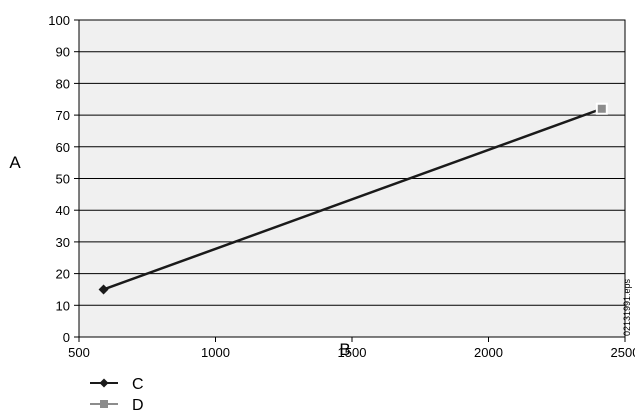 The height and width of the screenshot is (419, 635). I want to click on y-axis-ticks: 0 10 20 30 40 50 60 70 80 90 100, so click(63, 179).